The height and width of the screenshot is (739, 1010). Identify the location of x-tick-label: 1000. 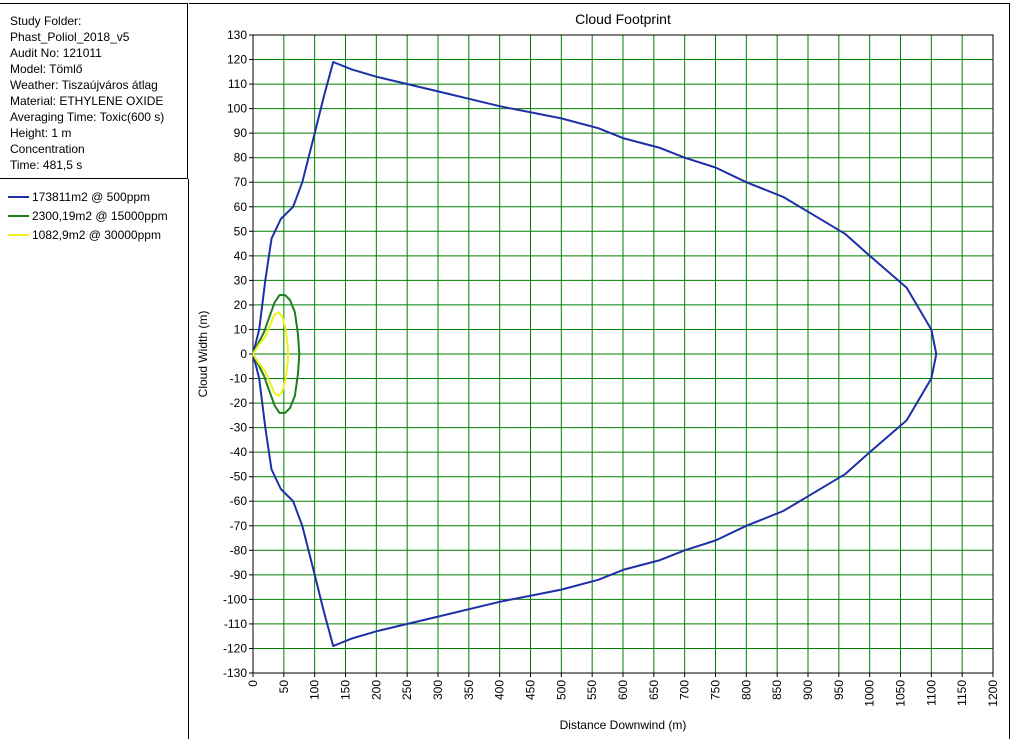
(870, 693).